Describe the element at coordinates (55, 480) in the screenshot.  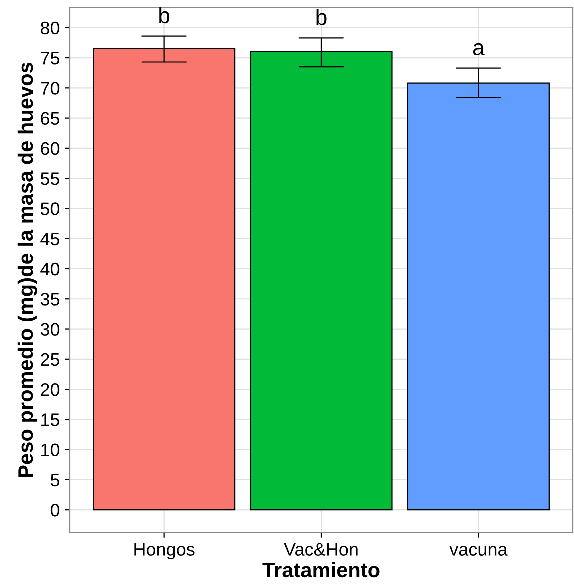
I see `y-tick-label: 5` at that location.